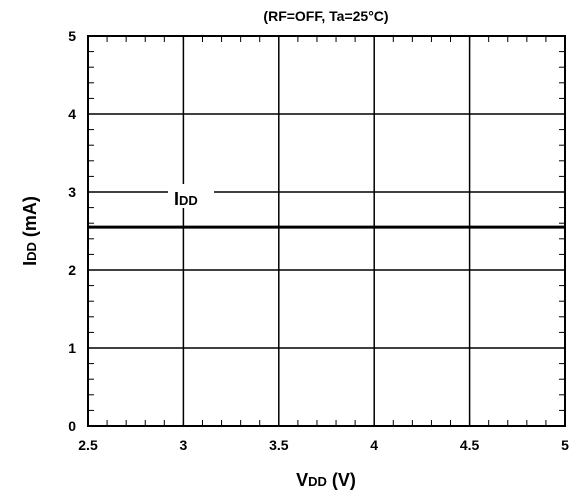 This screenshot has height=493, width=580. I want to click on series-label-text: IDD, so click(186, 199).